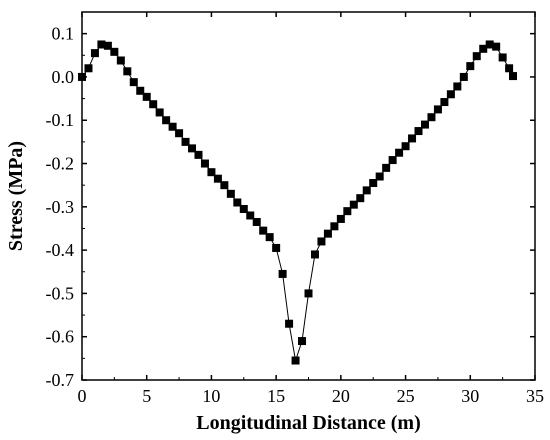  I want to click on x-tick-label: 10, so click(211, 396).